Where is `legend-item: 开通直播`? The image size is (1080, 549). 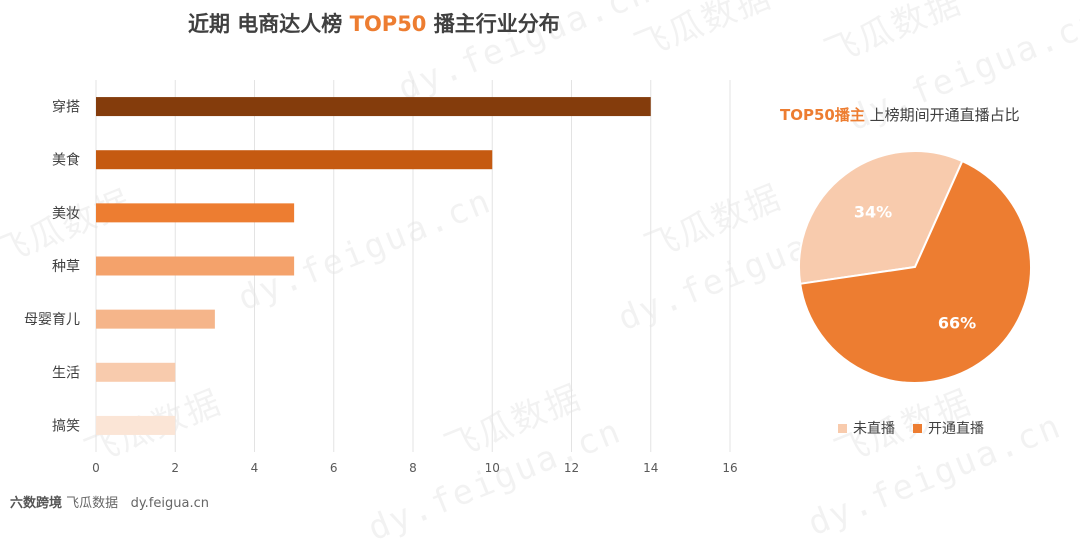 legend-item: 开通直播 is located at coordinates (948, 428).